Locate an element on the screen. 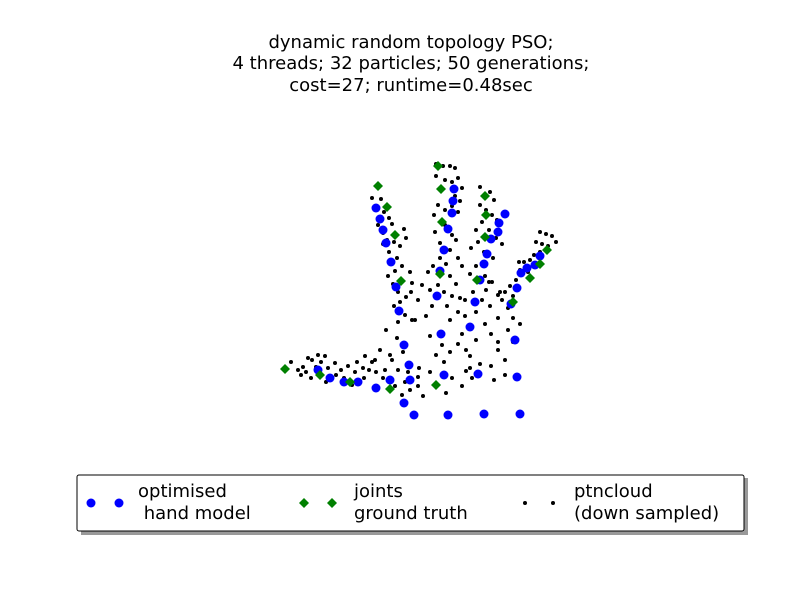  legend-marker-diamond is located at coordinates (304, 503).